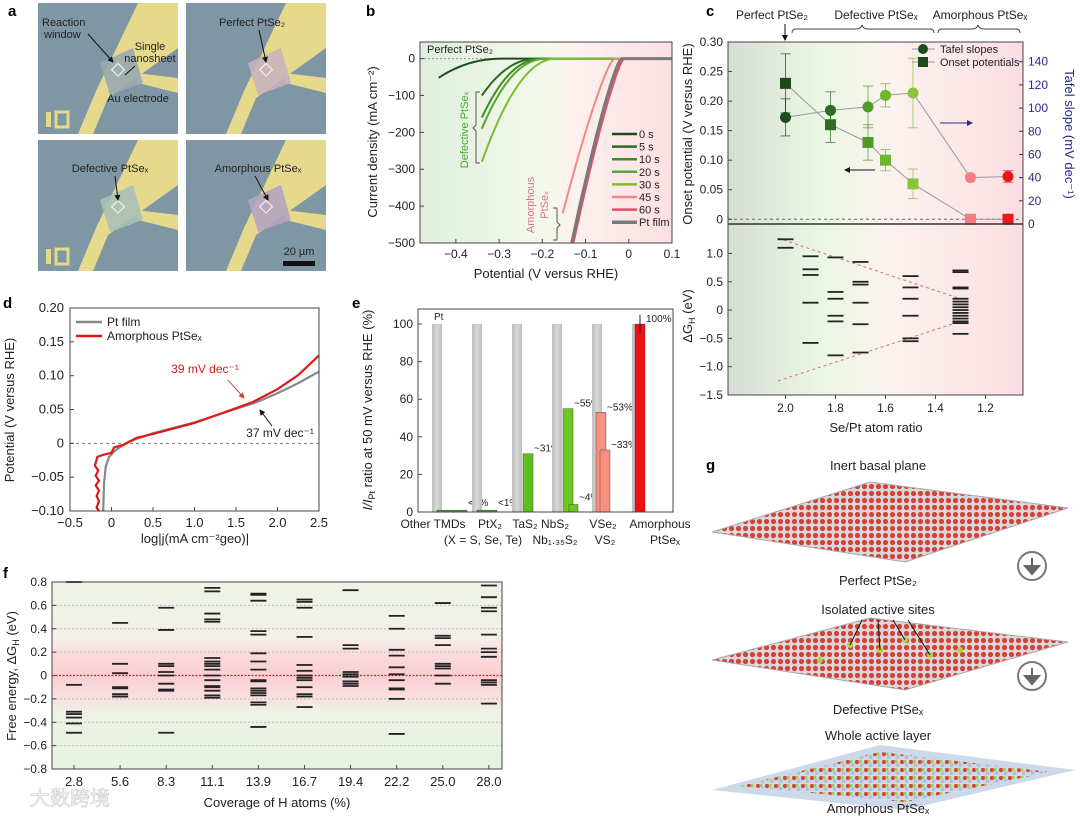 This screenshot has width=1080, height=816. Describe the element at coordinates (51, 307) in the screenshot. I see `y-tick-label: 0.20` at that location.